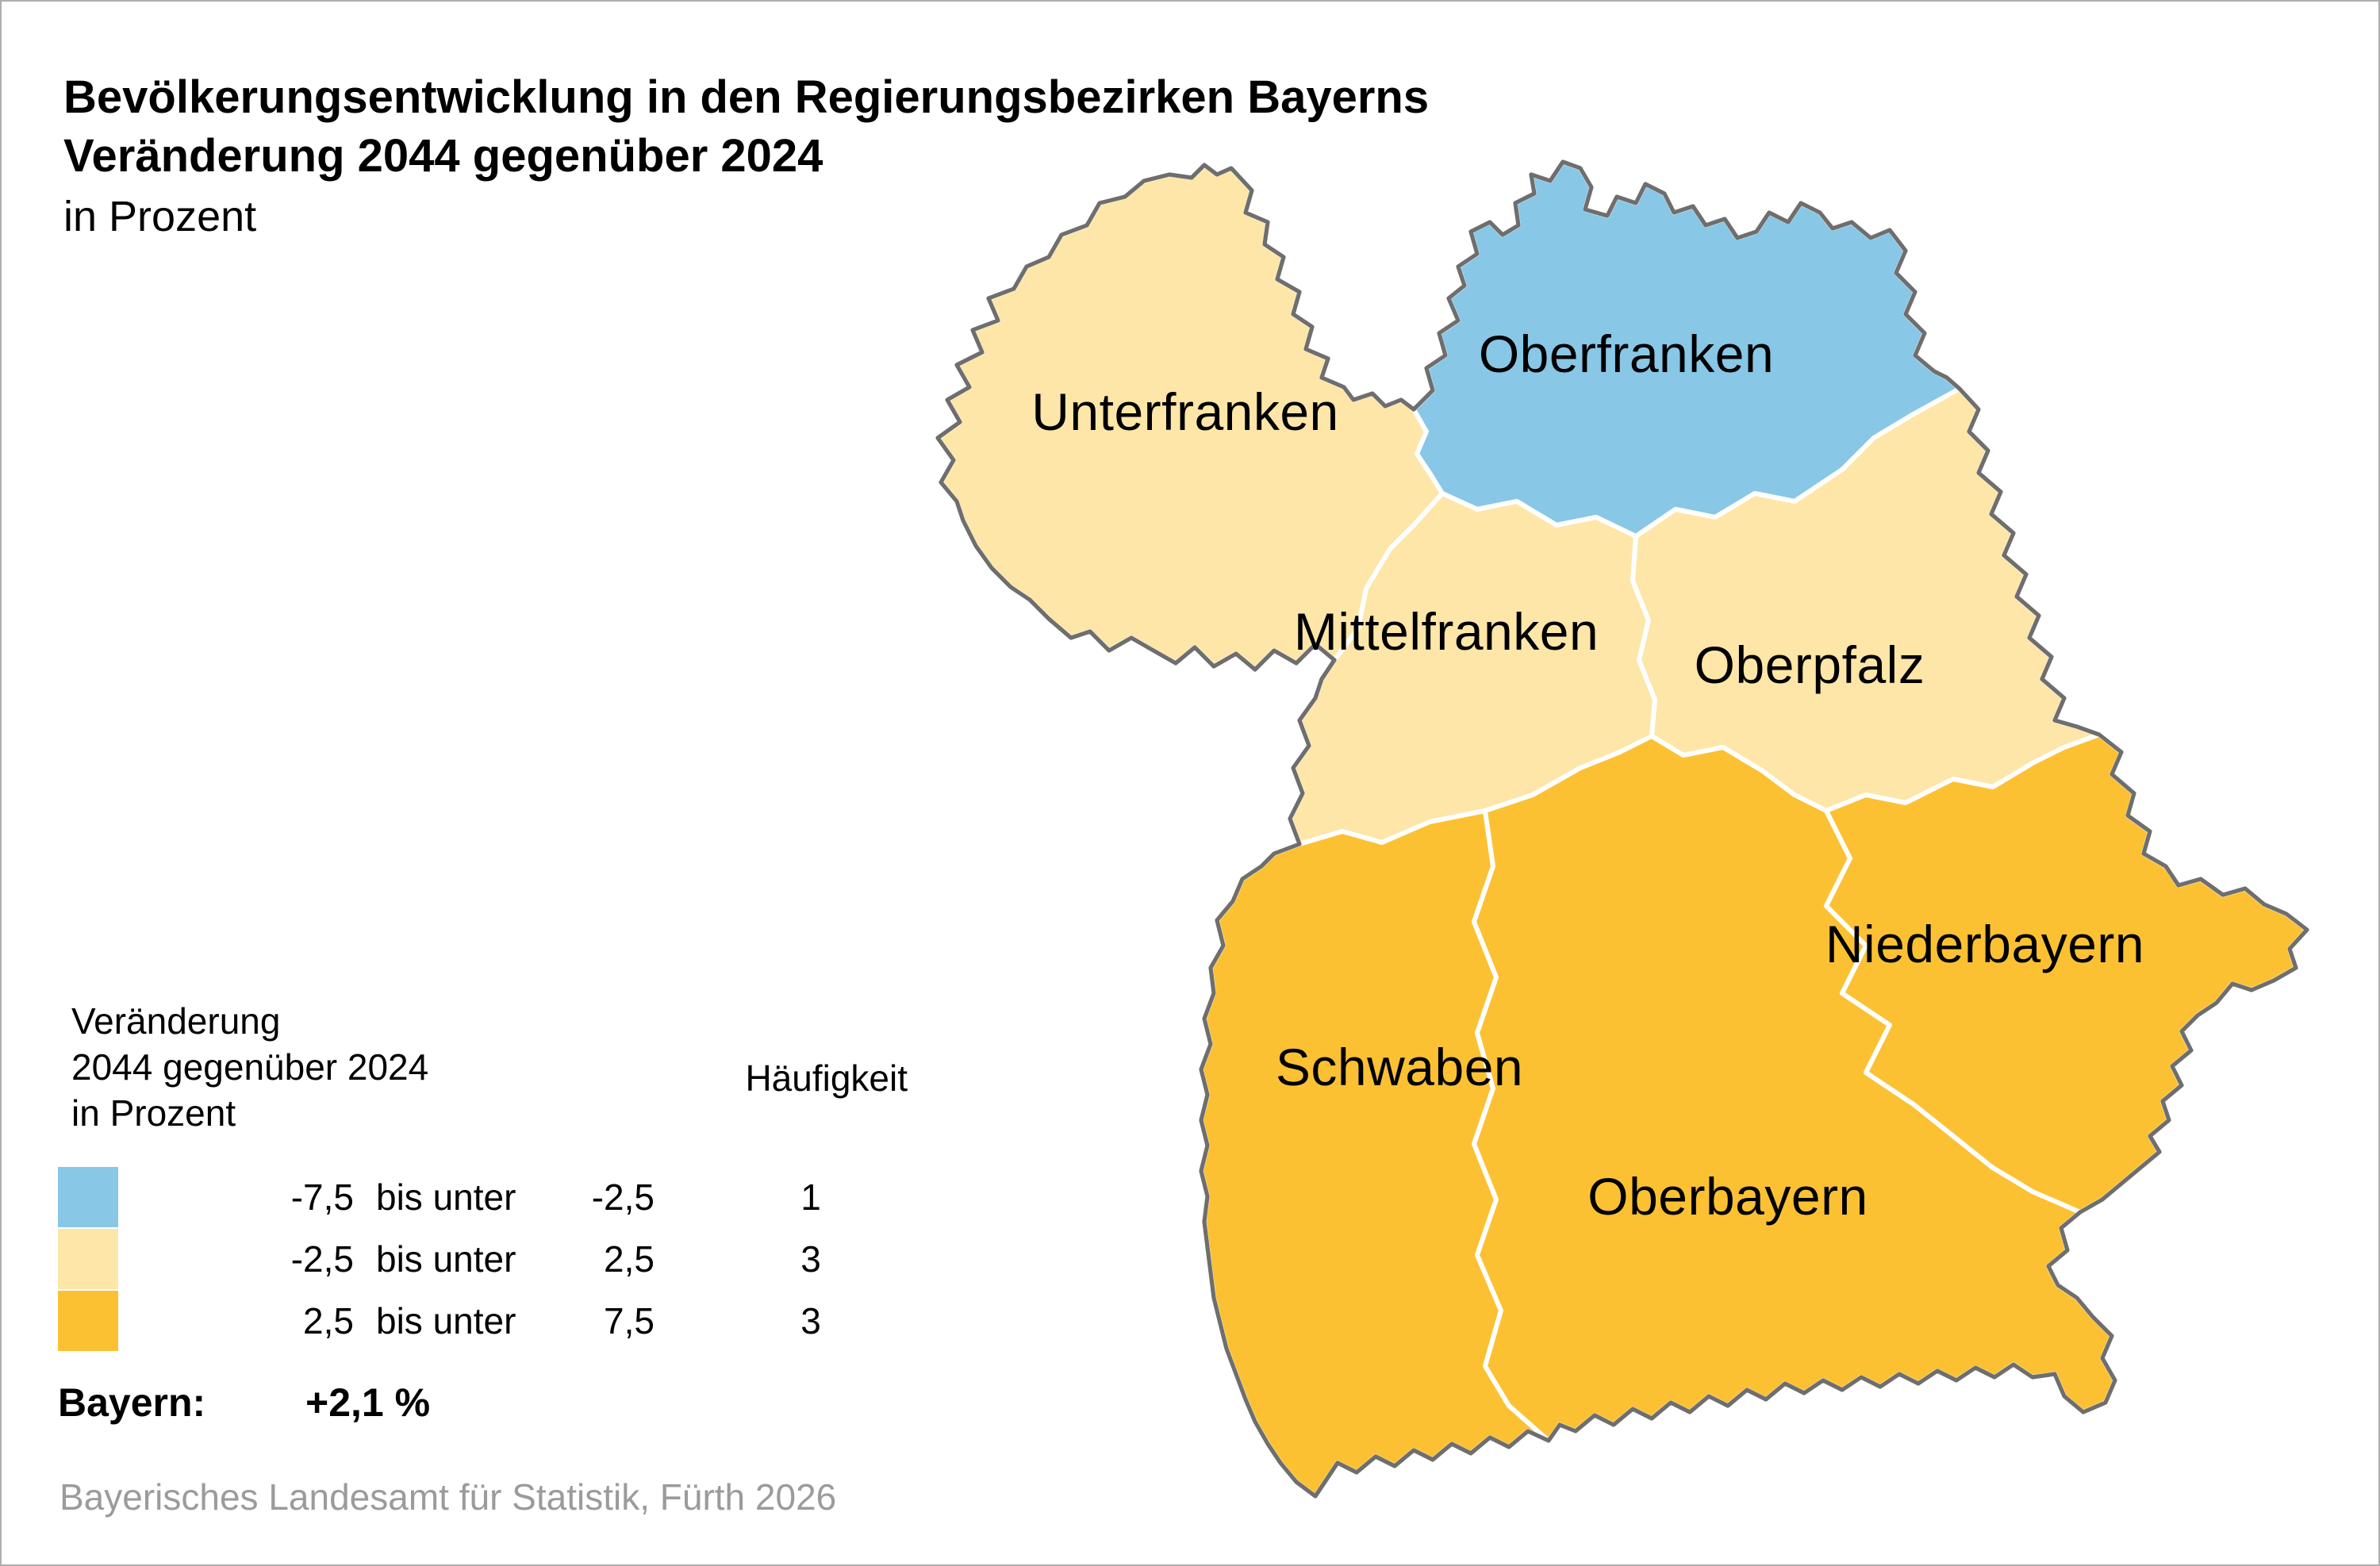  What do you see at coordinates (810, 1197) in the screenshot?
I see `legend-frequency-value: 1` at bounding box center [810, 1197].